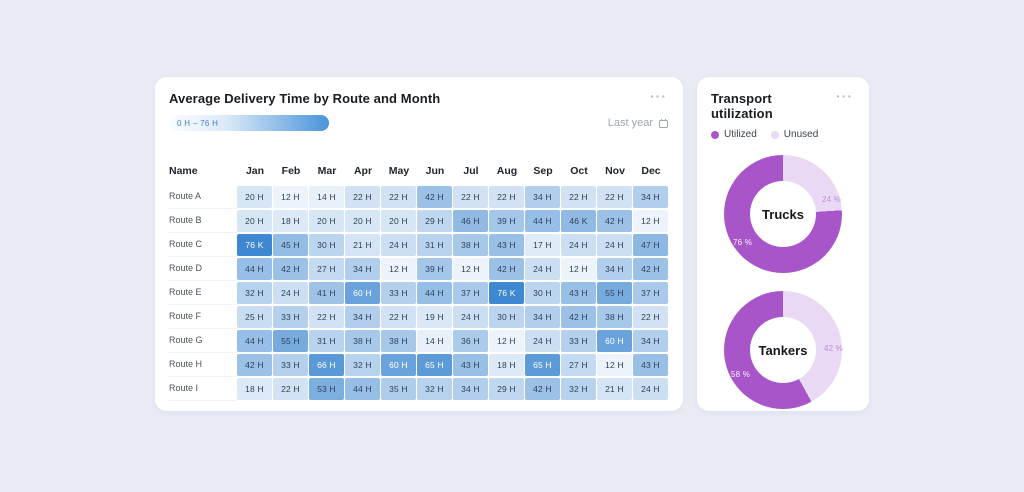 The height and width of the screenshot is (492, 1024). Describe the element at coordinates (470, 341) in the screenshot. I see `heatmap-cell: 36 H` at that location.